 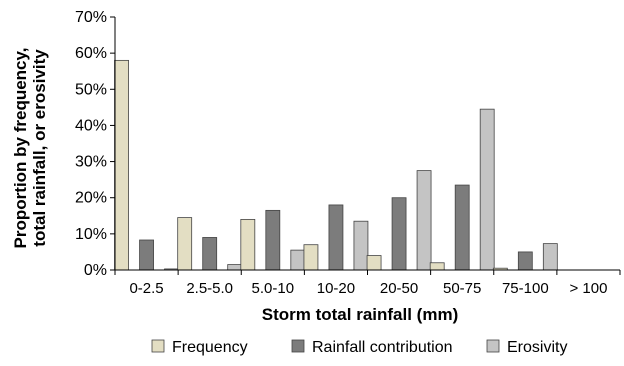 What do you see at coordinates (399, 288) in the screenshot?
I see `x-tick-label: 20-50` at bounding box center [399, 288].